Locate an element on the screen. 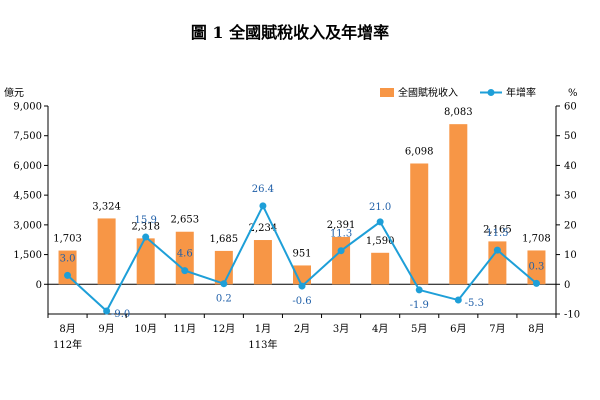 Image resolution: width=600 pixels, height=400 pixels. bar-value-label: 951 is located at coordinates (301, 253).